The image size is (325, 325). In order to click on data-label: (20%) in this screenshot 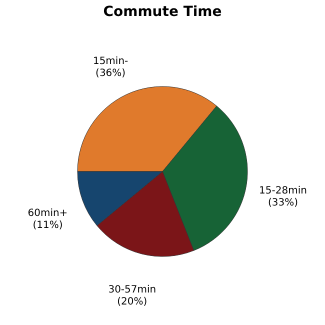, I will do `click(132, 302)`.